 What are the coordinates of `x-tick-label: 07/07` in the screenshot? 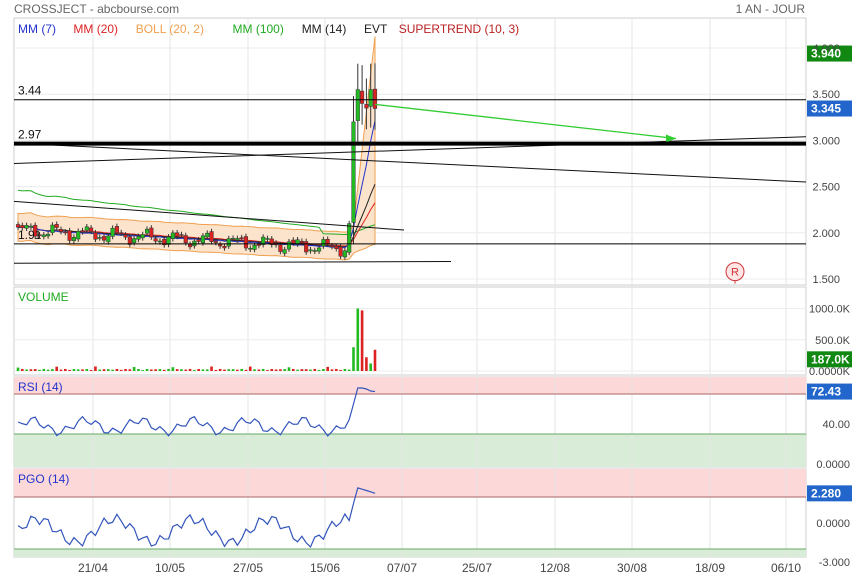 It's located at (402, 568).